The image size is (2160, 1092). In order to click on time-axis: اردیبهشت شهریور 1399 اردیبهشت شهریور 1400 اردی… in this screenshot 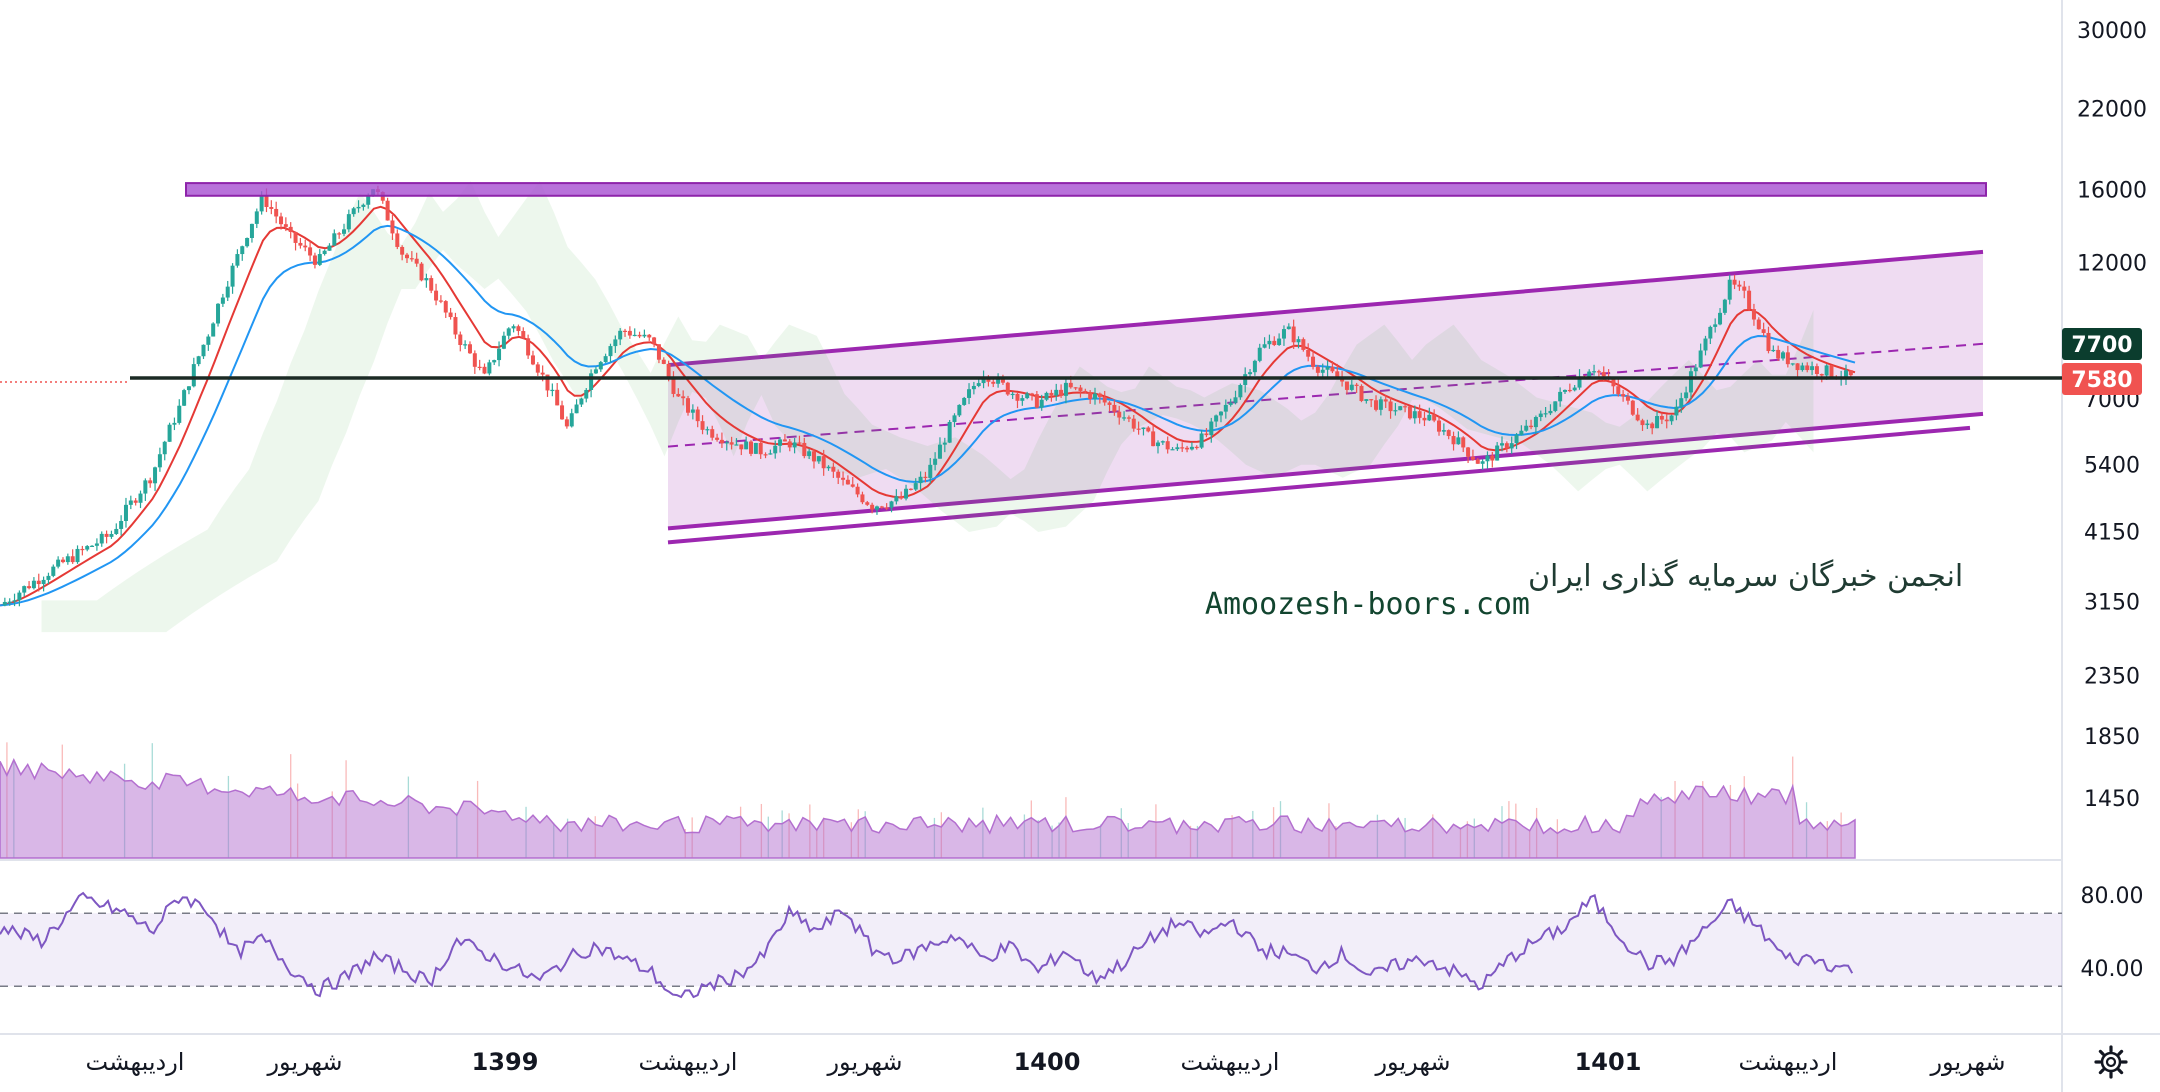, I will do `click(1046, 1062)`.